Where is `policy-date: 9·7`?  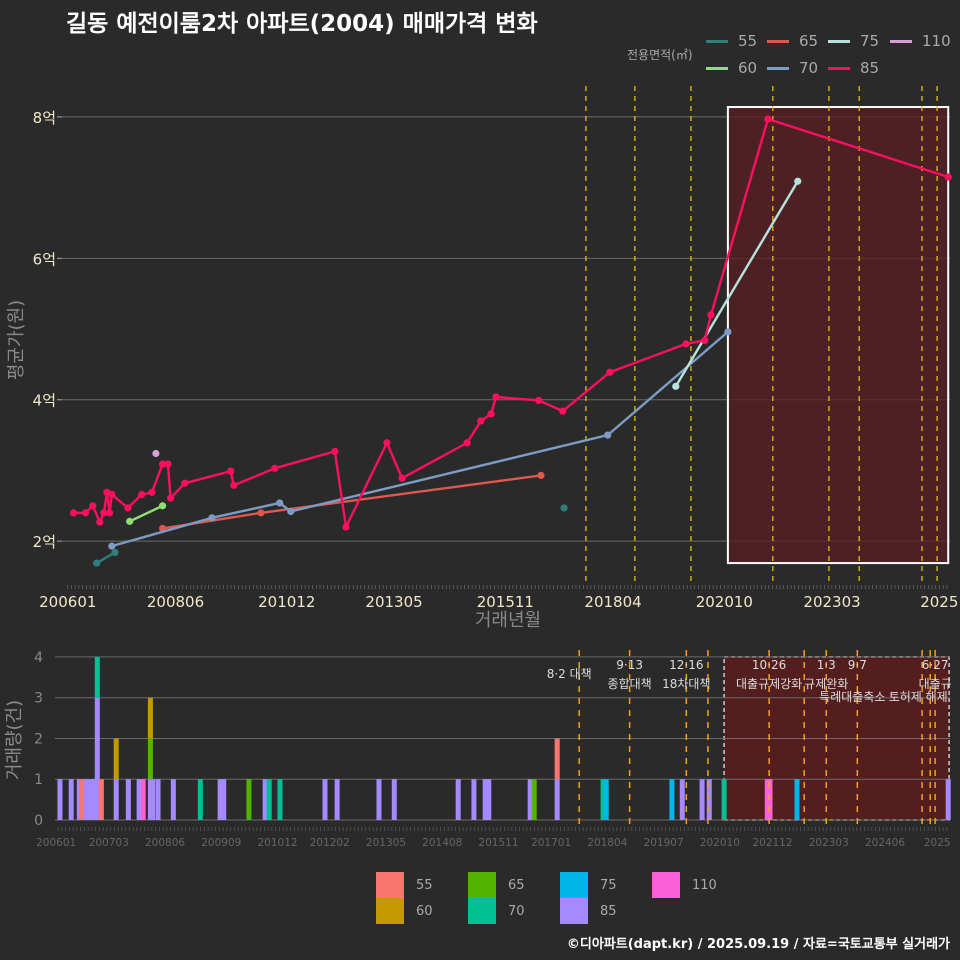
policy-date: 9·7 is located at coordinates (857, 665).